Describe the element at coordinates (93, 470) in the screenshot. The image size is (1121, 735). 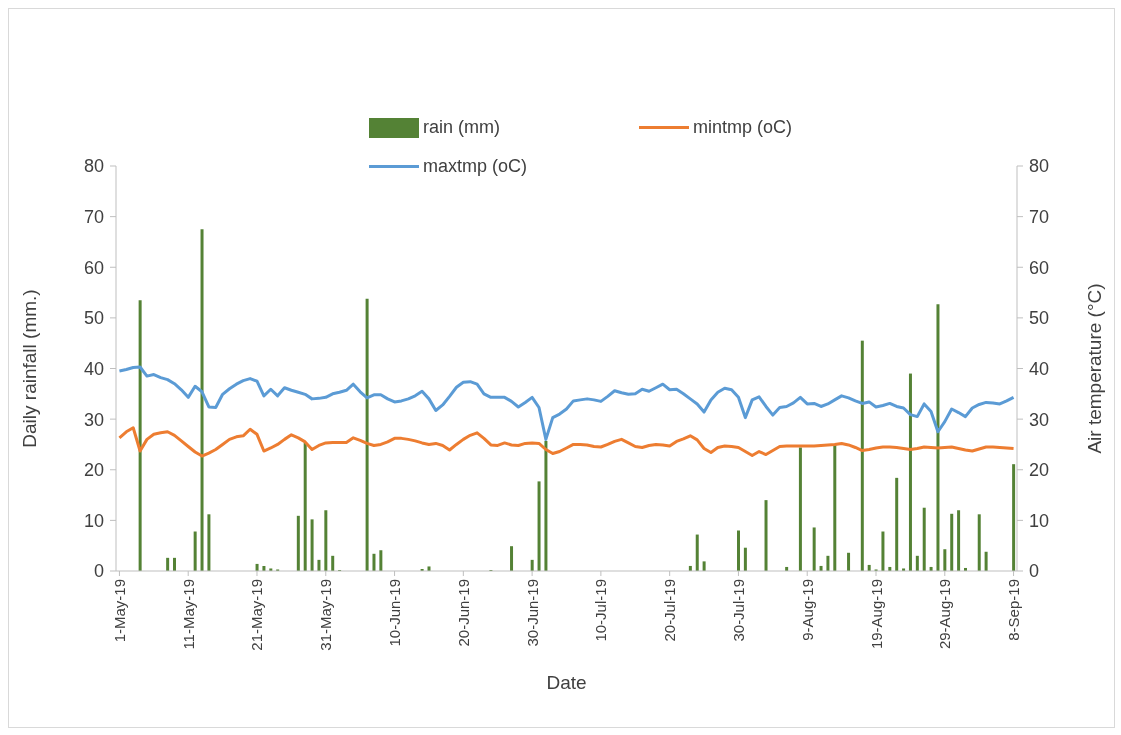
I see `y-tick-label: 20` at that location.